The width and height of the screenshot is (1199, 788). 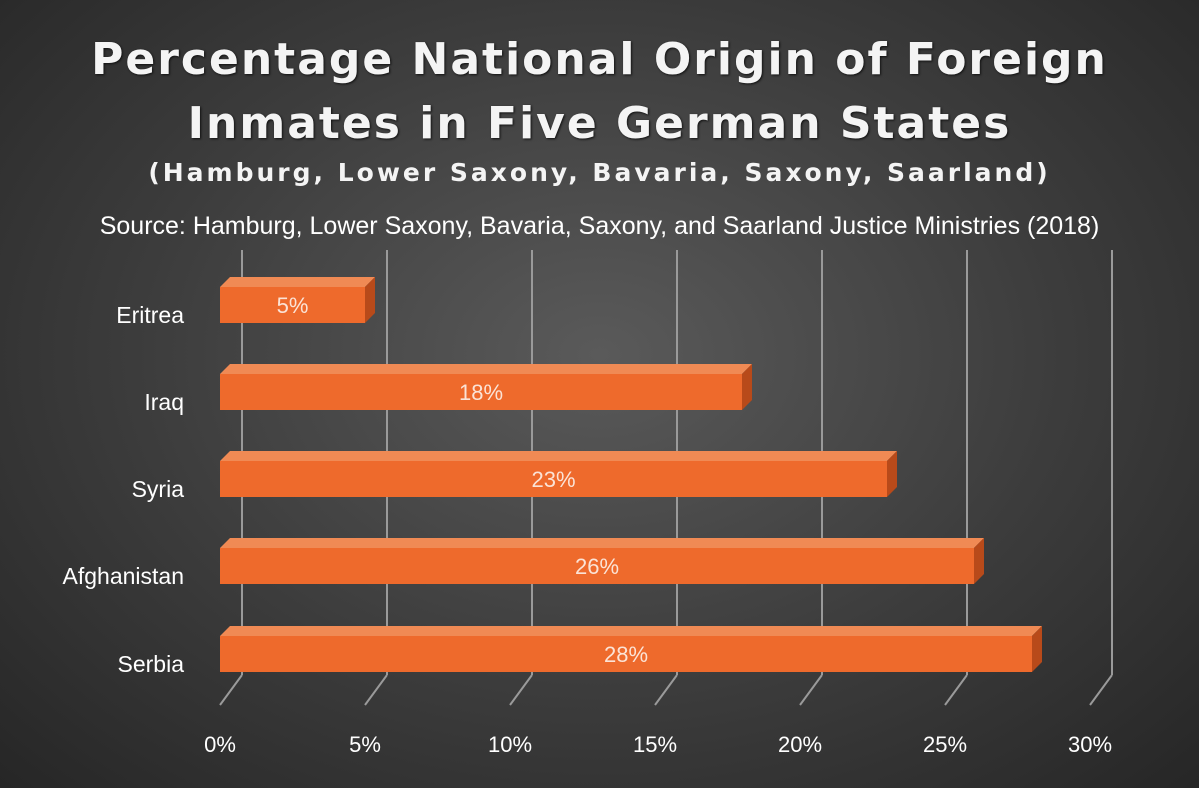 What do you see at coordinates (599, 59) in the screenshot?
I see `chart-title-line-1: Percentage National Origin of Foreign` at bounding box center [599, 59].